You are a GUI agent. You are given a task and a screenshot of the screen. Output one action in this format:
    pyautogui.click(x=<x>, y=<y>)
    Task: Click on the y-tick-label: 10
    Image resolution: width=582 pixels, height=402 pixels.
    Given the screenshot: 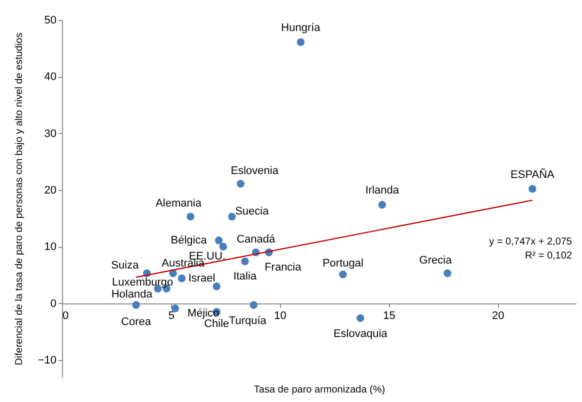 What is the action you would take?
    pyautogui.click(x=50, y=247)
    